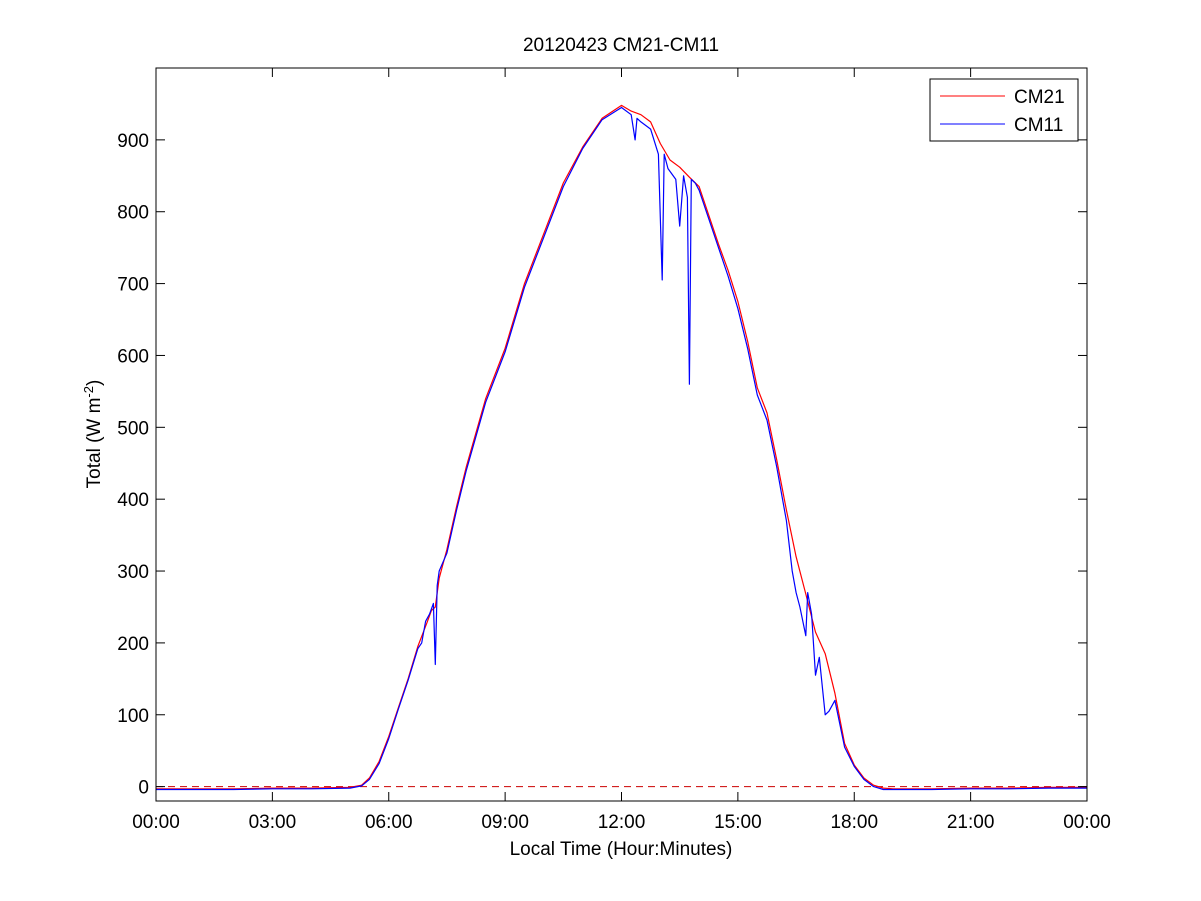 This screenshot has width=1201, height=901. I want to click on y-tick-label: 0, so click(143, 788).